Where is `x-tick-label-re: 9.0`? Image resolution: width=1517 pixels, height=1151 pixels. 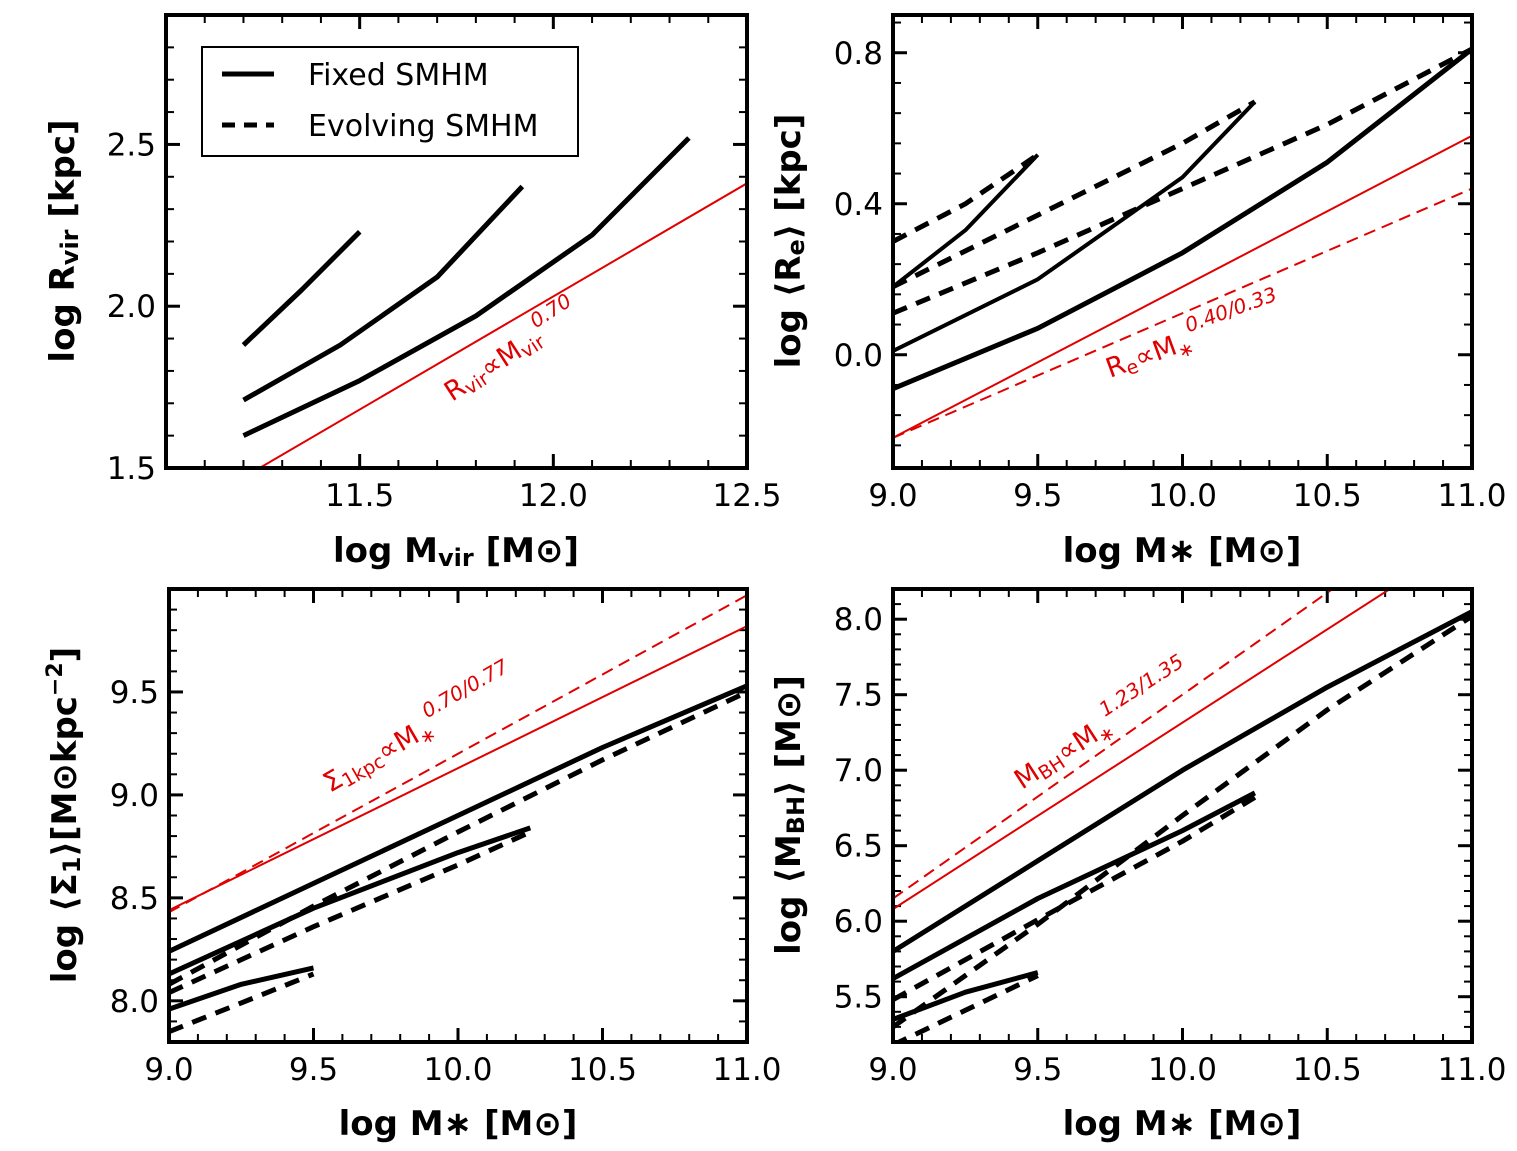
x-tick-label-re: 9.0 is located at coordinates (892, 496).